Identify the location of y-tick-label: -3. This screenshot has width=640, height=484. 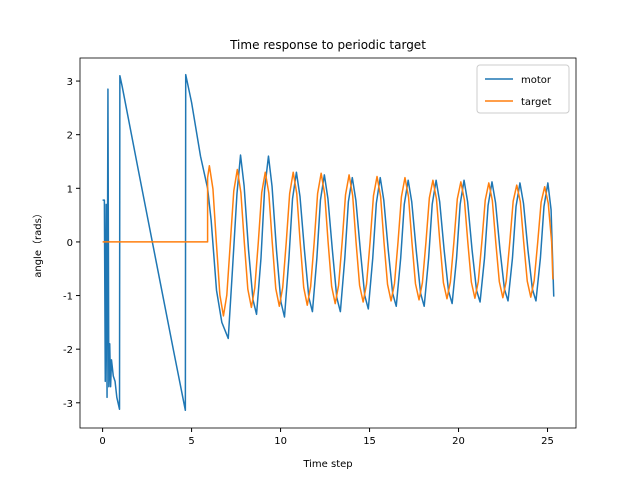
(68, 404).